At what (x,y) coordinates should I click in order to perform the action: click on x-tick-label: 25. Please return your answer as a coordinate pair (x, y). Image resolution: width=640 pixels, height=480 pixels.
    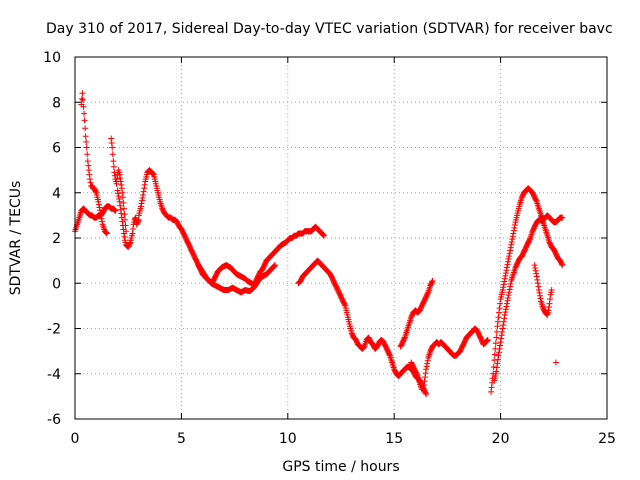
    Looking at the image, I should click on (607, 439).